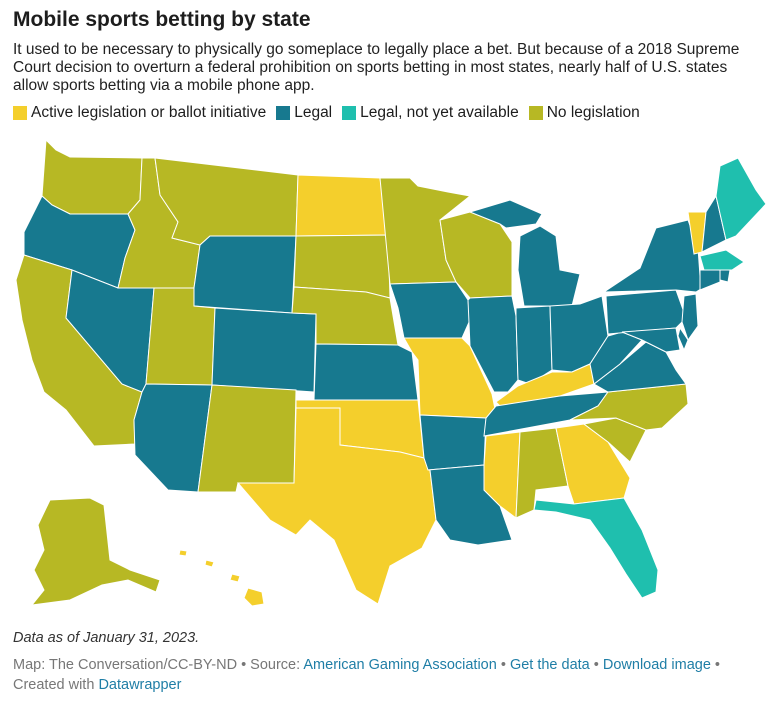 This screenshot has height=718, width=770. I want to click on get-data-link: Get the data, so click(549, 665).